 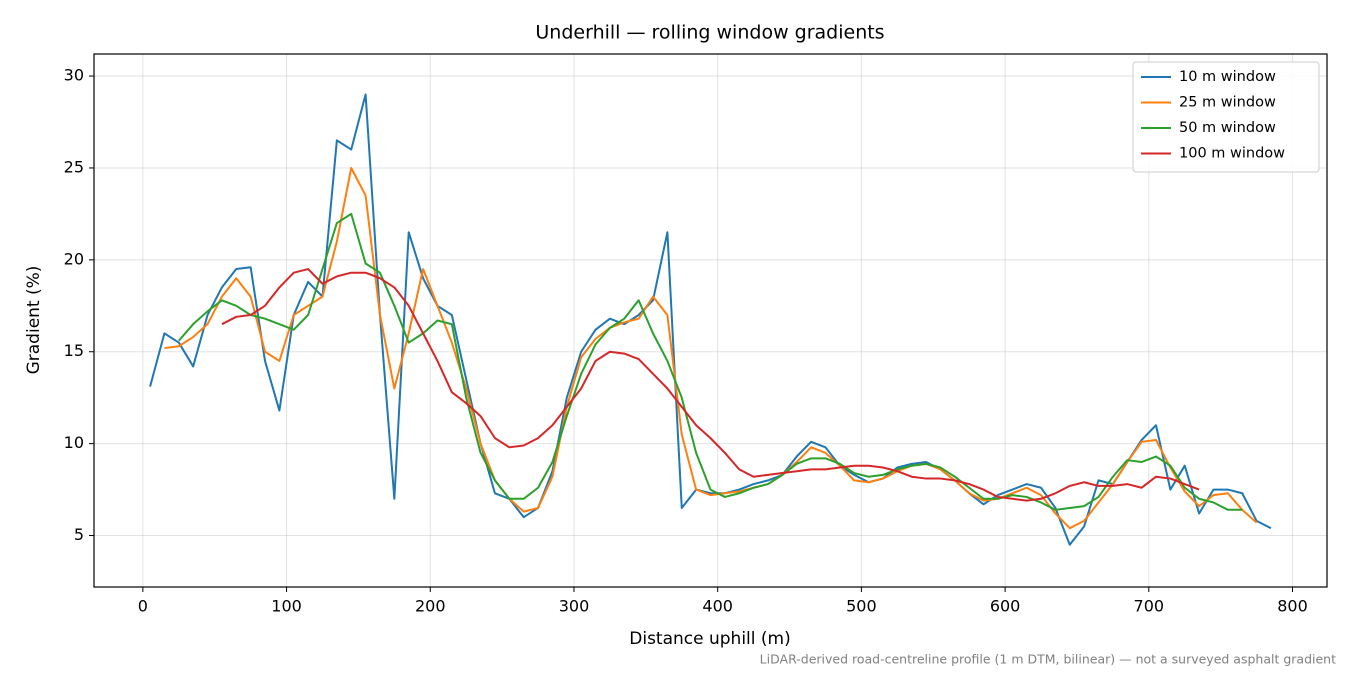 What do you see at coordinates (74, 258) in the screenshot?
I see `y-tick-label: 20` at bounding box center [74, 258].